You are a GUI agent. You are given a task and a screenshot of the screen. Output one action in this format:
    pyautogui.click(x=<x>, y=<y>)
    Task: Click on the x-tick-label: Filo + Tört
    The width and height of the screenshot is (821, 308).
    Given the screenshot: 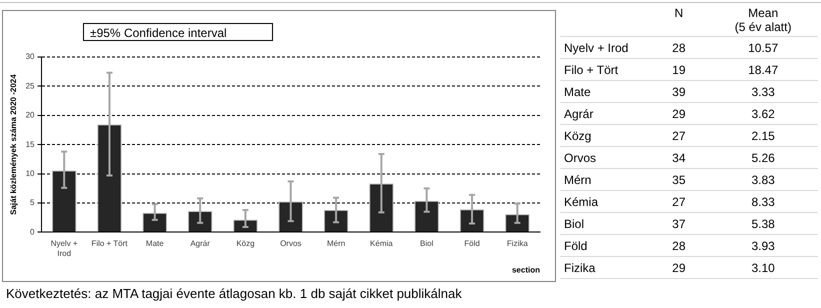 What is the action you would take?
    pyautogui.click(x=109, y=243)
    